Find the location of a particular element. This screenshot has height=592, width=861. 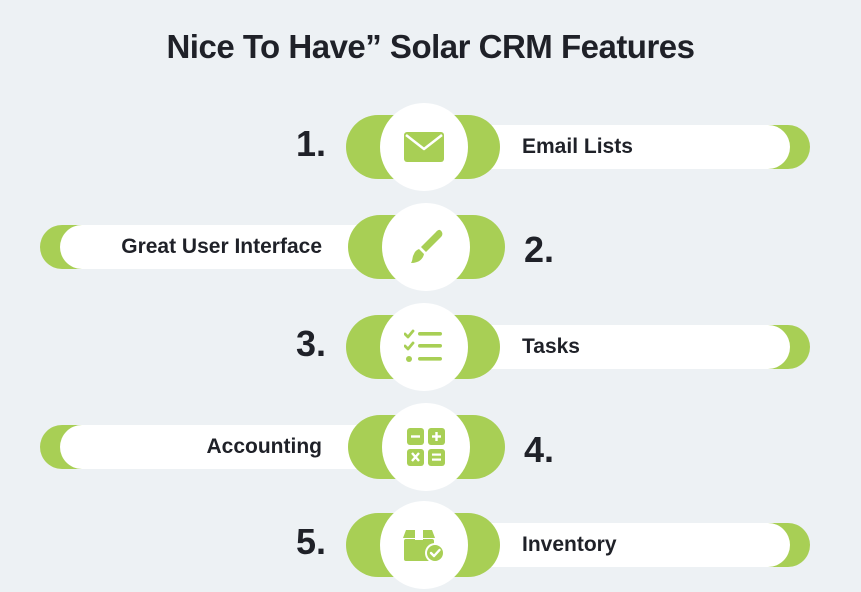

feature-number: 2. is located at coordinates (539, 249).